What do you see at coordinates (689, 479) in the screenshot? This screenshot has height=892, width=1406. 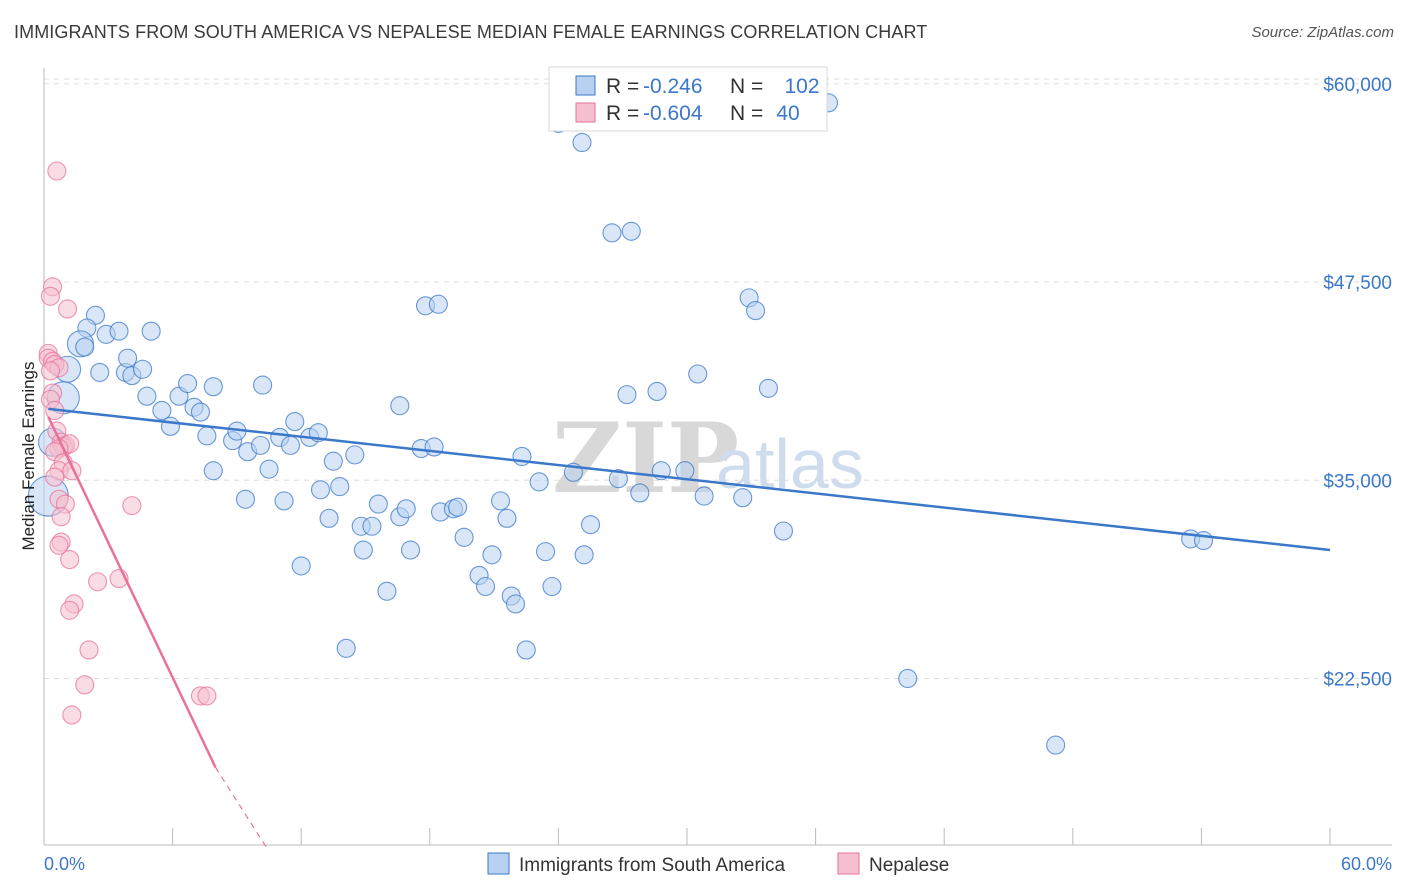 I see `trend-line-south-america` at bounding box center [689, 479].